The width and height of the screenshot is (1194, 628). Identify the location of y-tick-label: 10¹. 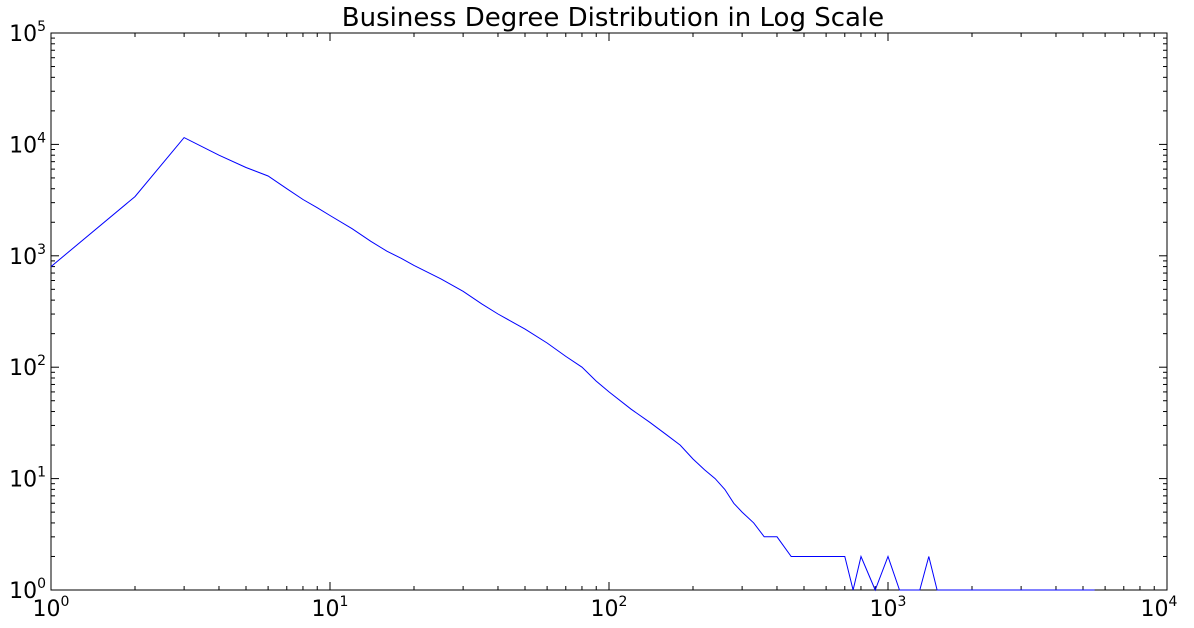
(27, 479).